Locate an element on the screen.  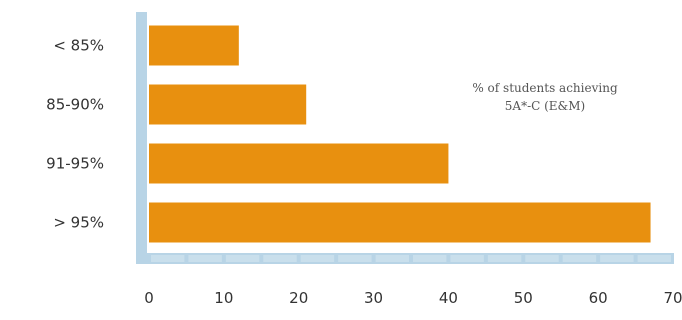
category-label-3: > 95% is located at coordinates (78, 223).